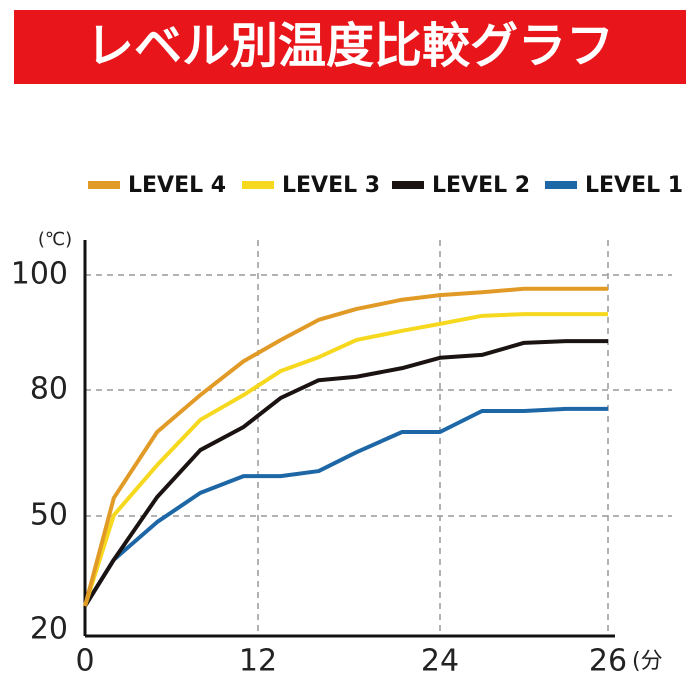 Image resolution: width=700 pixels, height=700 pixels. Describe the element at coordinates (258, 661) in the screenshot. I see `x-tick-label: 12` at that location.